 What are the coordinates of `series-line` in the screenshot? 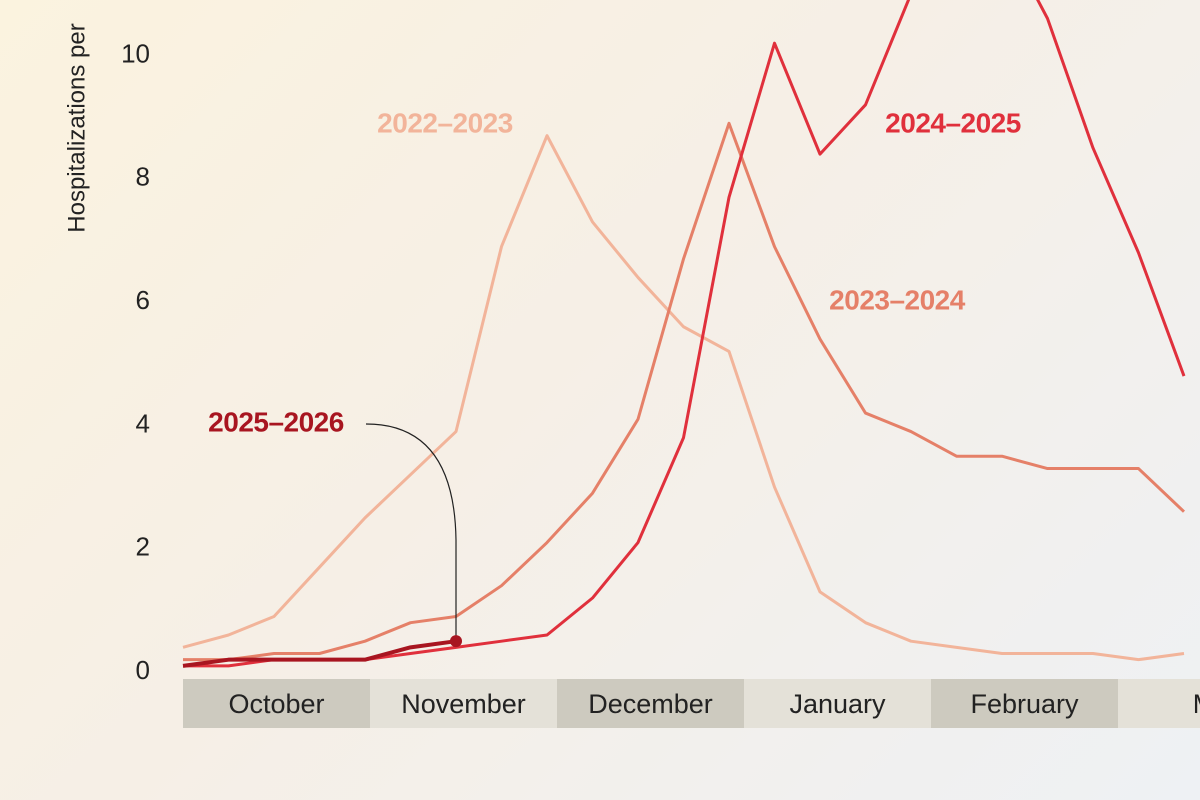 It's located at (319, 653).